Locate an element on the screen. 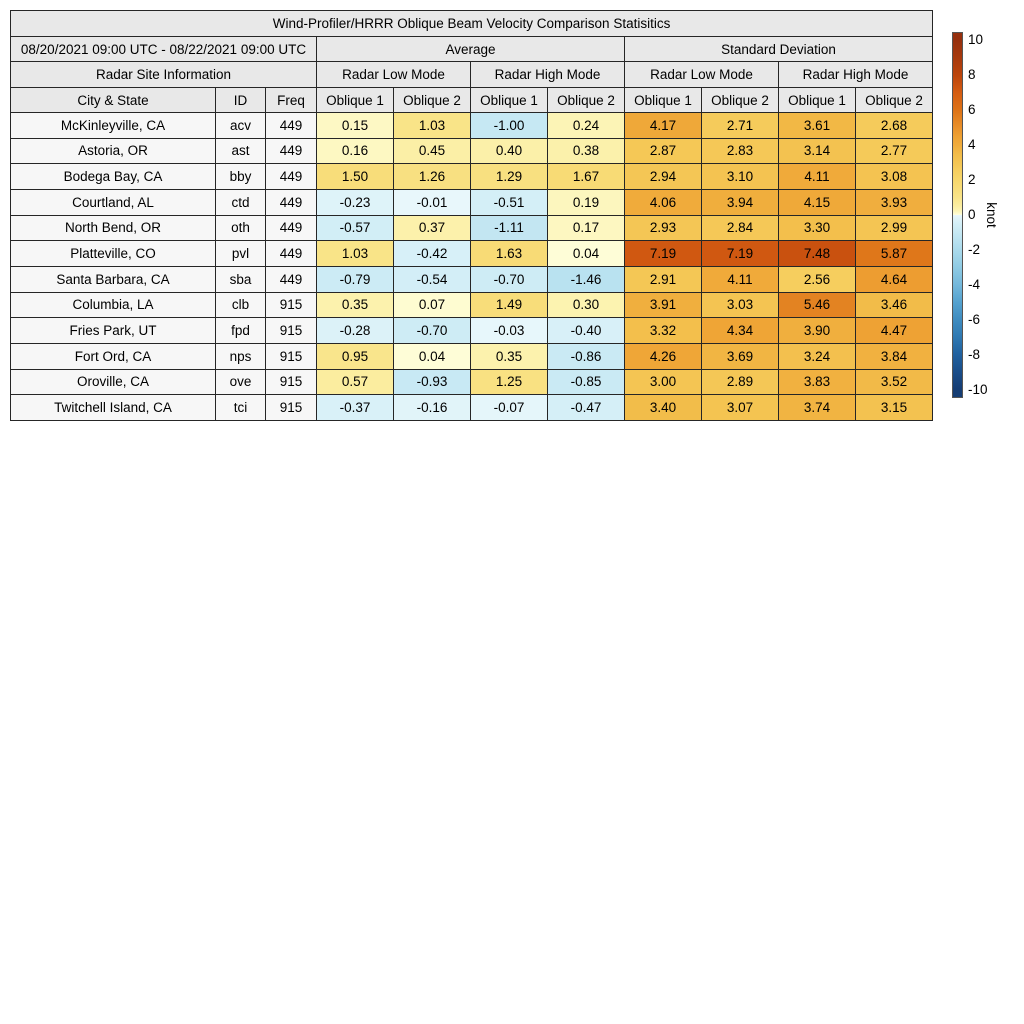  colorbar-tick-label: 10 is located at coordinates (976, 39).